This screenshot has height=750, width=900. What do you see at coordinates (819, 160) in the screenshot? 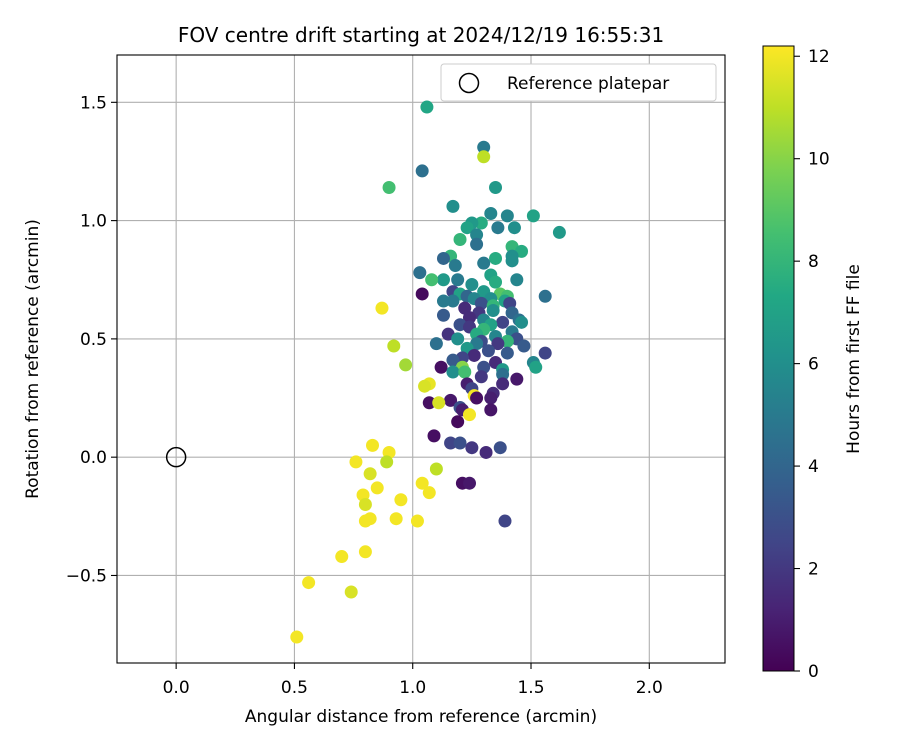
I see `colorbar-tick-label: 10` at bounding box center [819, 160].